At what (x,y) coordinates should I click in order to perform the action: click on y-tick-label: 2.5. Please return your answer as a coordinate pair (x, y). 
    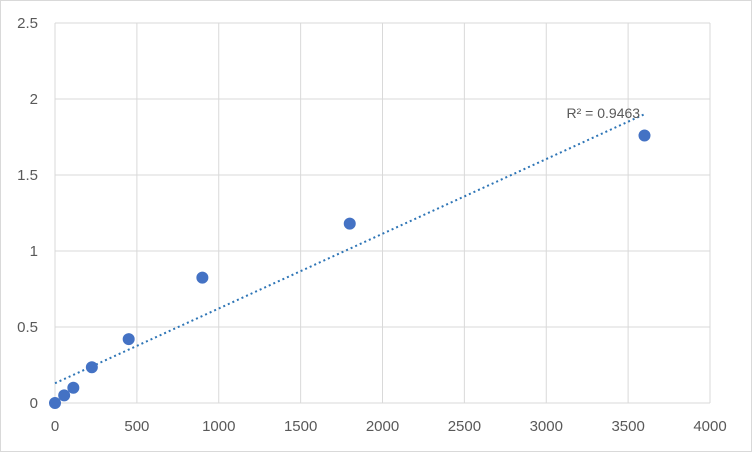
    Looking at the image, I should click on (27, 23).